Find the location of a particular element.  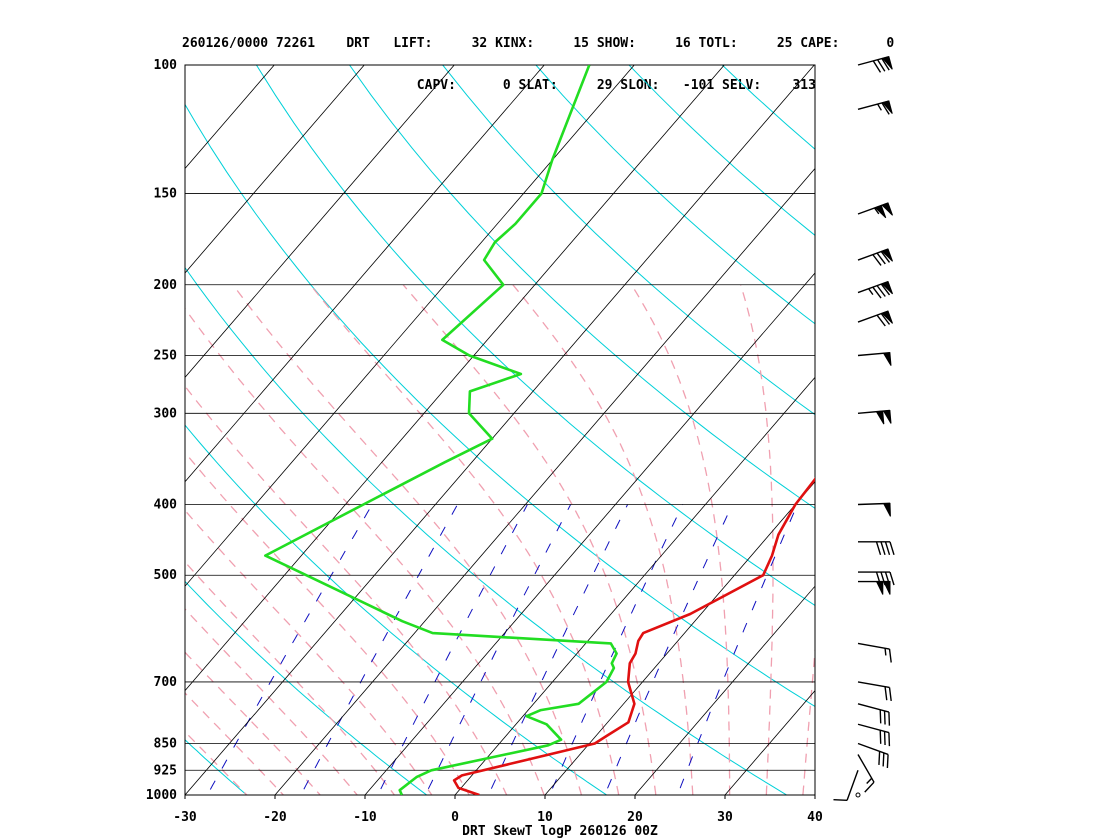

pressure-tick-label: 925 is located at coordinates (165, 770).